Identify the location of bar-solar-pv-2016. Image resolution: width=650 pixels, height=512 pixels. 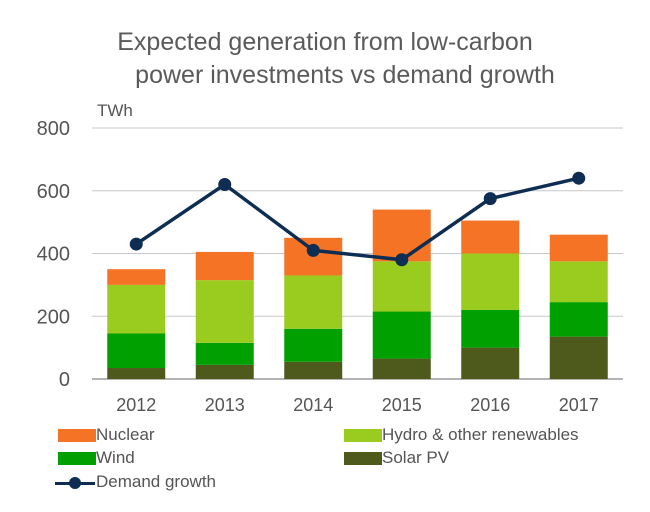
(490, 363).